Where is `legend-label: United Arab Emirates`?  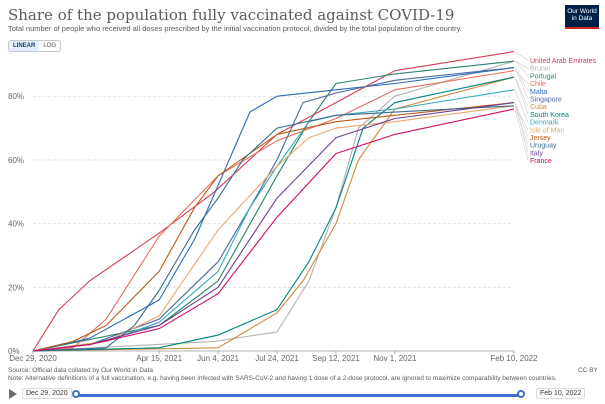 legend-label: United Arab Emirates is located at coordinates (563, 61).